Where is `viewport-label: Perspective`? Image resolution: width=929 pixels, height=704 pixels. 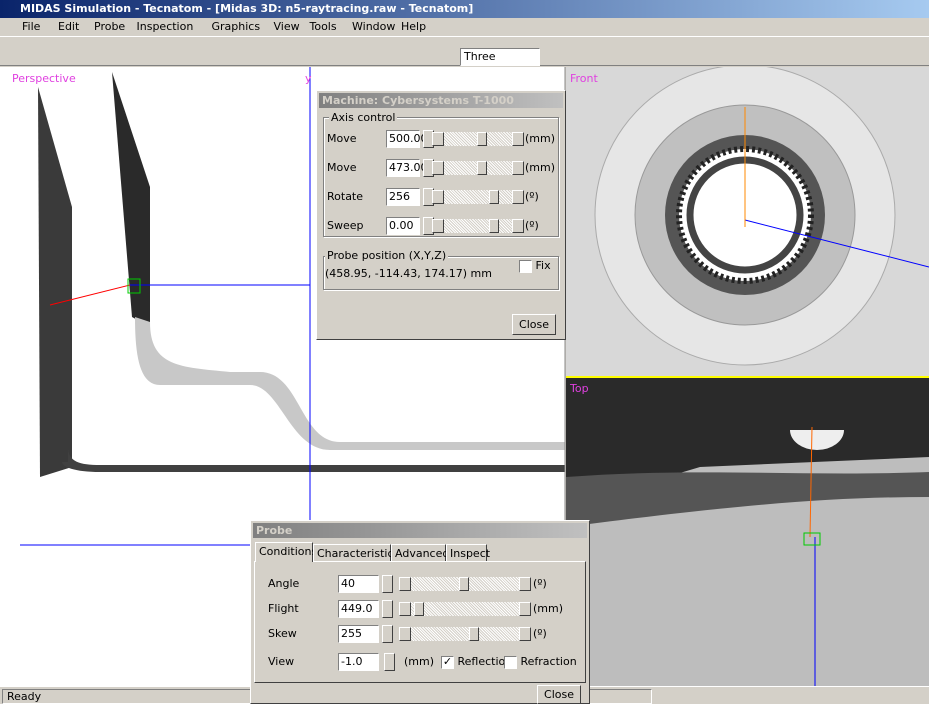 viewport-label: Perspective is located at coordinates (44, 78).